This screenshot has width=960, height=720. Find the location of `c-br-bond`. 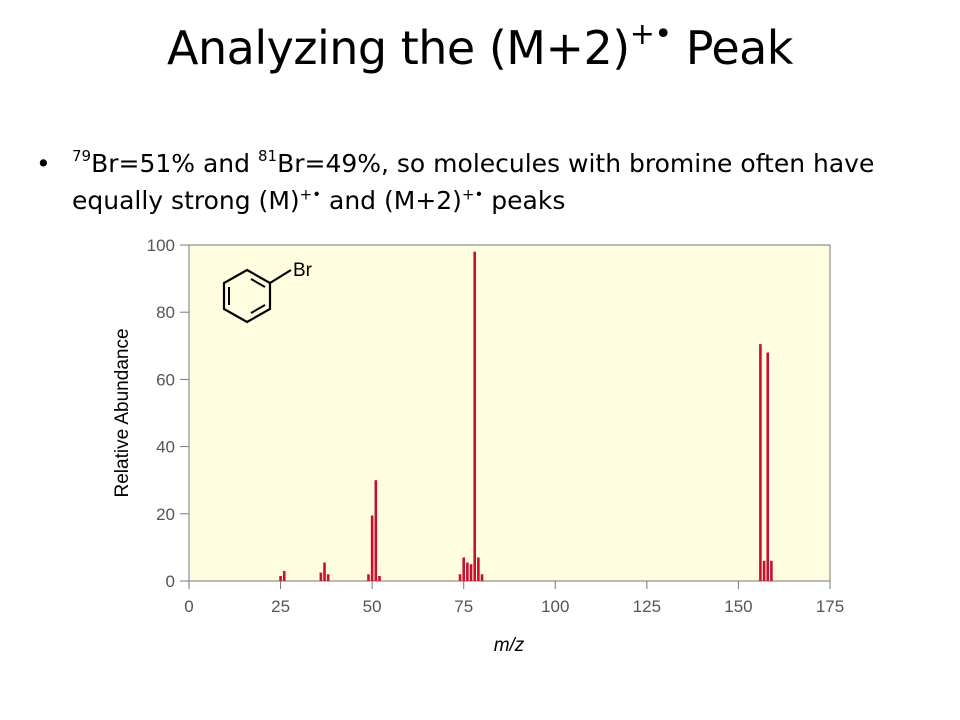

c-br-bond is located at coordinates (280, 276).